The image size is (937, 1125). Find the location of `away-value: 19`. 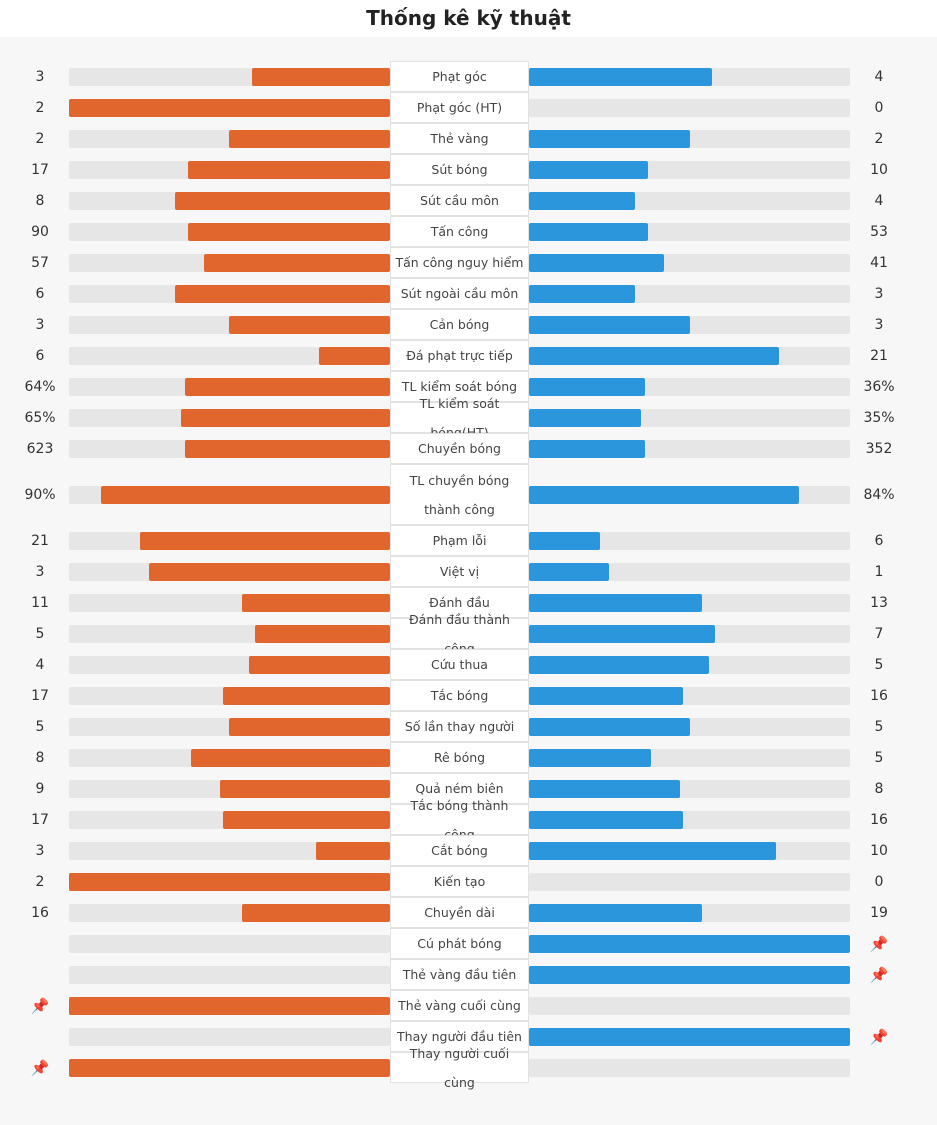

away-value: 19 is located at coordinates (879, 912).